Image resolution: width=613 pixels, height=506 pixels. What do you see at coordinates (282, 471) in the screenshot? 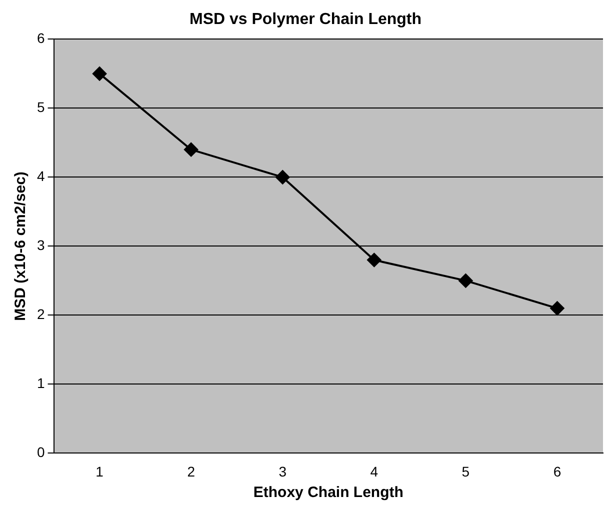
I see `x-tick-label: 3` at bounding box center [282, 471].